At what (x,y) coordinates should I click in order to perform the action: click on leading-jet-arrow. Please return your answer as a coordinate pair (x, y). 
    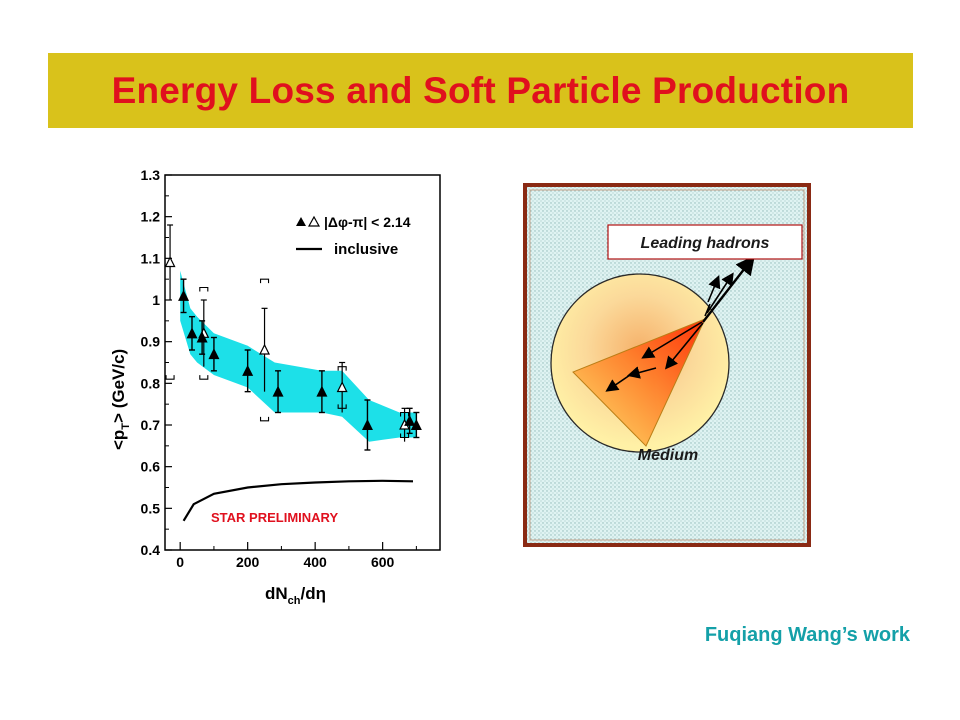
    Looking at the image, I should click on (728, 289).